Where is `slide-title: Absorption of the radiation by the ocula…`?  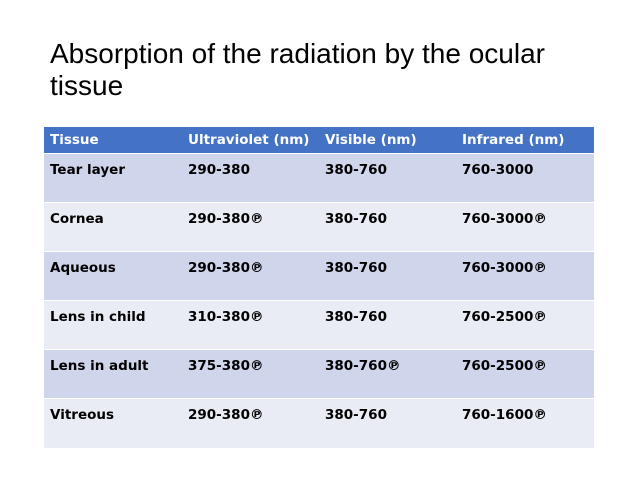 slide-title: Absorption of the radiation by the ocula… is located at coordinates (297, 69).